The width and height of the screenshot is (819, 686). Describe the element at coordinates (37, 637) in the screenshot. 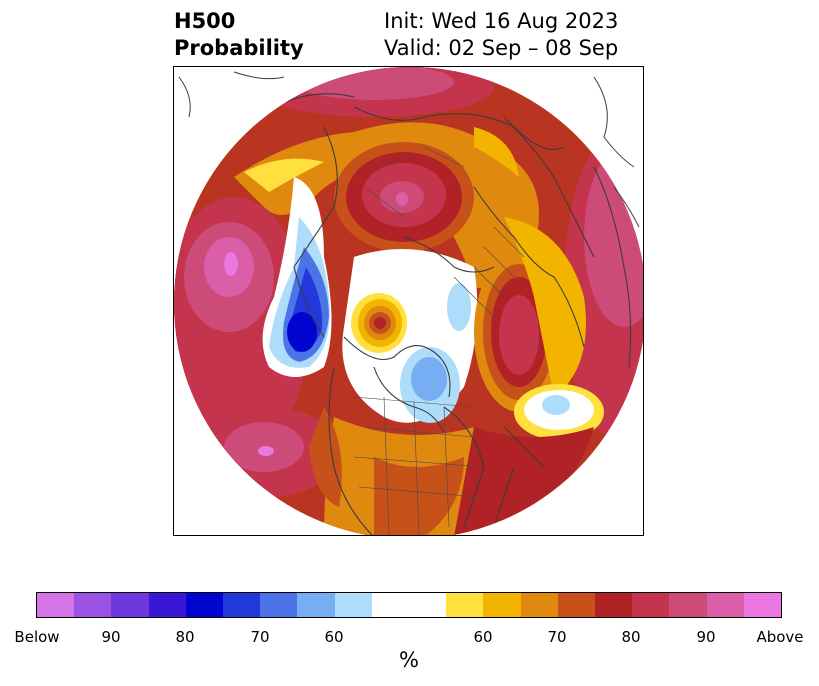

I see `colorbar-tick-label: Below` at that location.